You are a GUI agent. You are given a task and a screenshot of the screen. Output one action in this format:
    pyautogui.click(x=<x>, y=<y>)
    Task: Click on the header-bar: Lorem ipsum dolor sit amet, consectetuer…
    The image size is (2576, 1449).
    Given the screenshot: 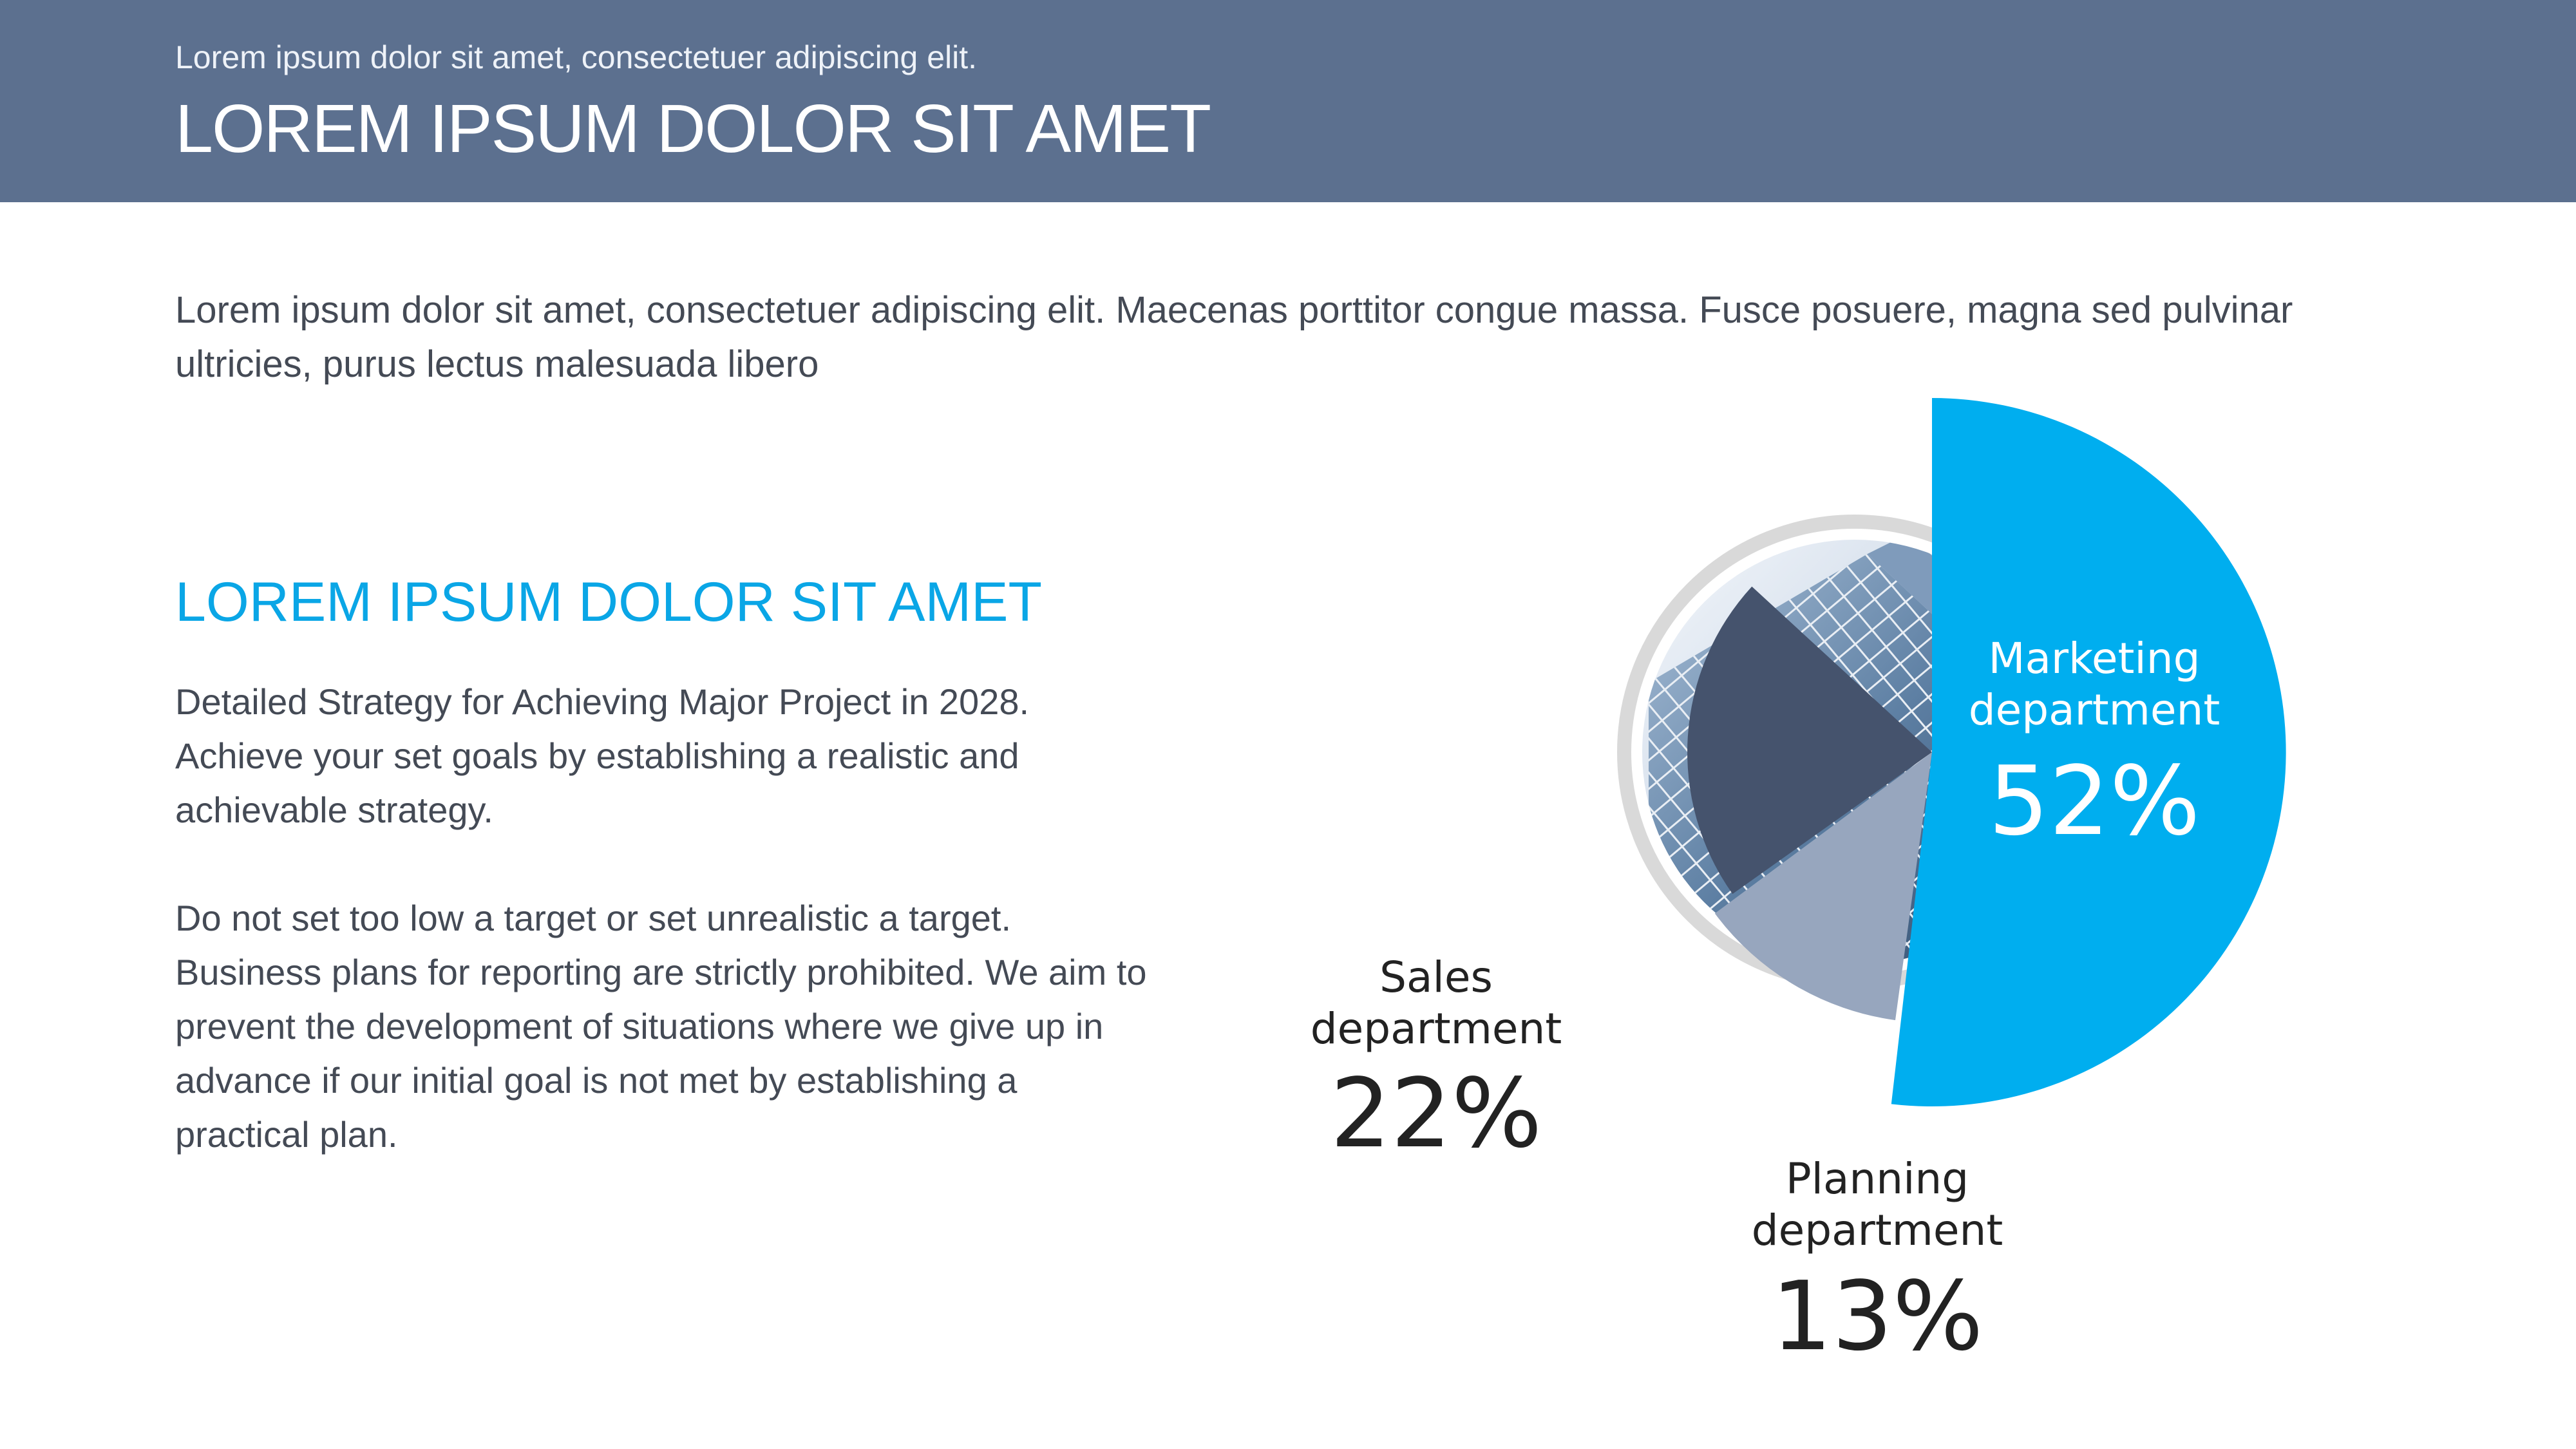 What is the action you would take?
    pyautogui.click(x=1288, y=101)
    